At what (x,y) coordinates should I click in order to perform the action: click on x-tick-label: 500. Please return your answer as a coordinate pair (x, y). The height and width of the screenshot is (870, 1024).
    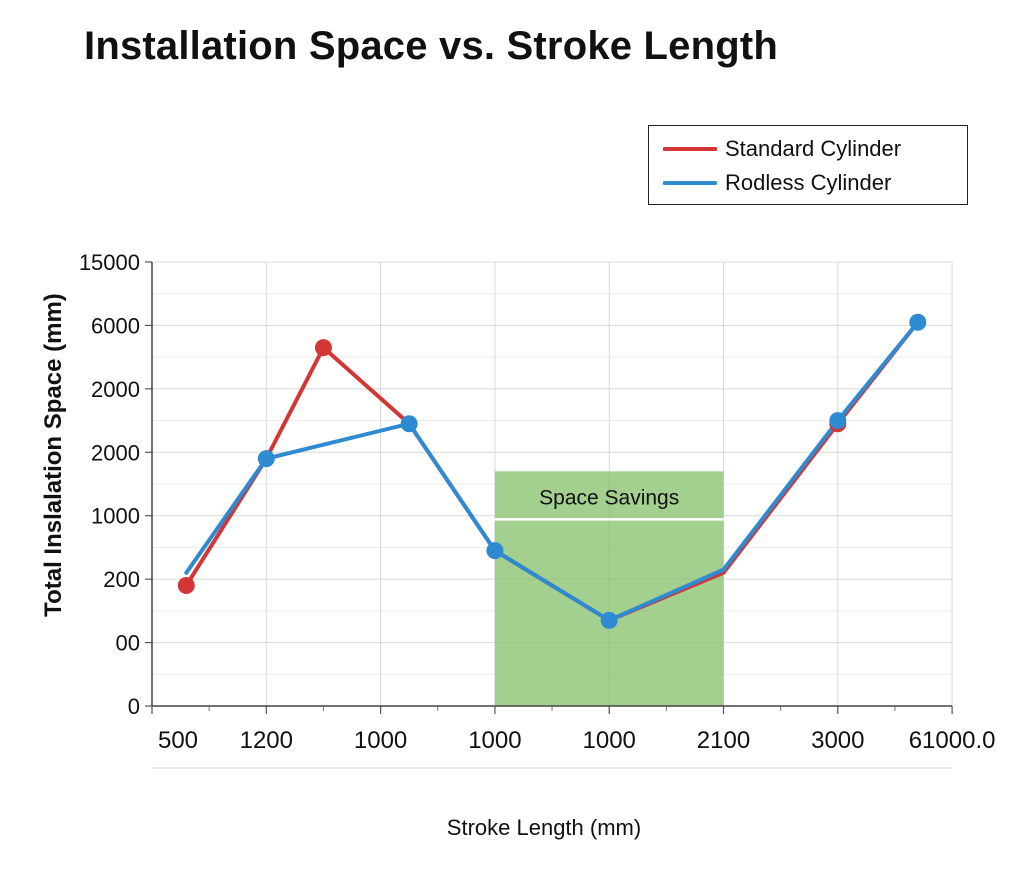
    Looking at the image, I should click on (178, 740).